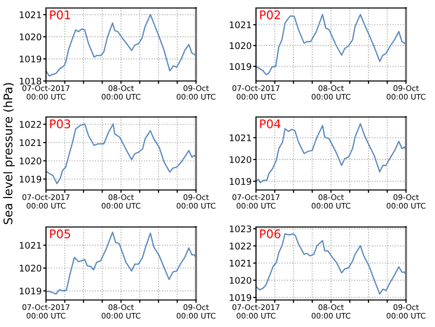  I want to click on y-tick-label: 1023, so click(241, 228).